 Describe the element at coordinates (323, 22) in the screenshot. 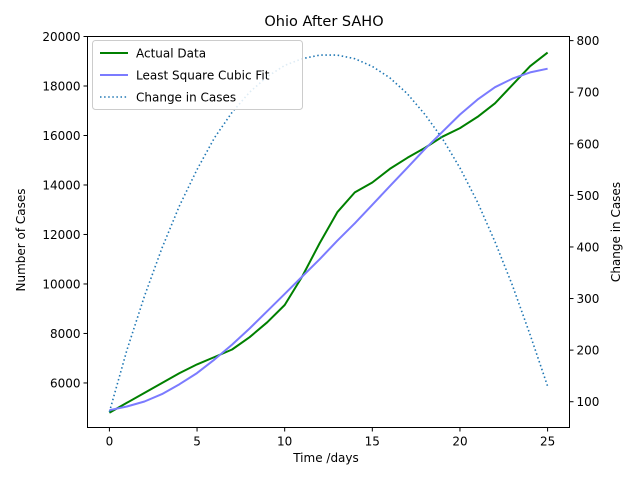

I see `chart-title: Ohio After SAHO` at that location.